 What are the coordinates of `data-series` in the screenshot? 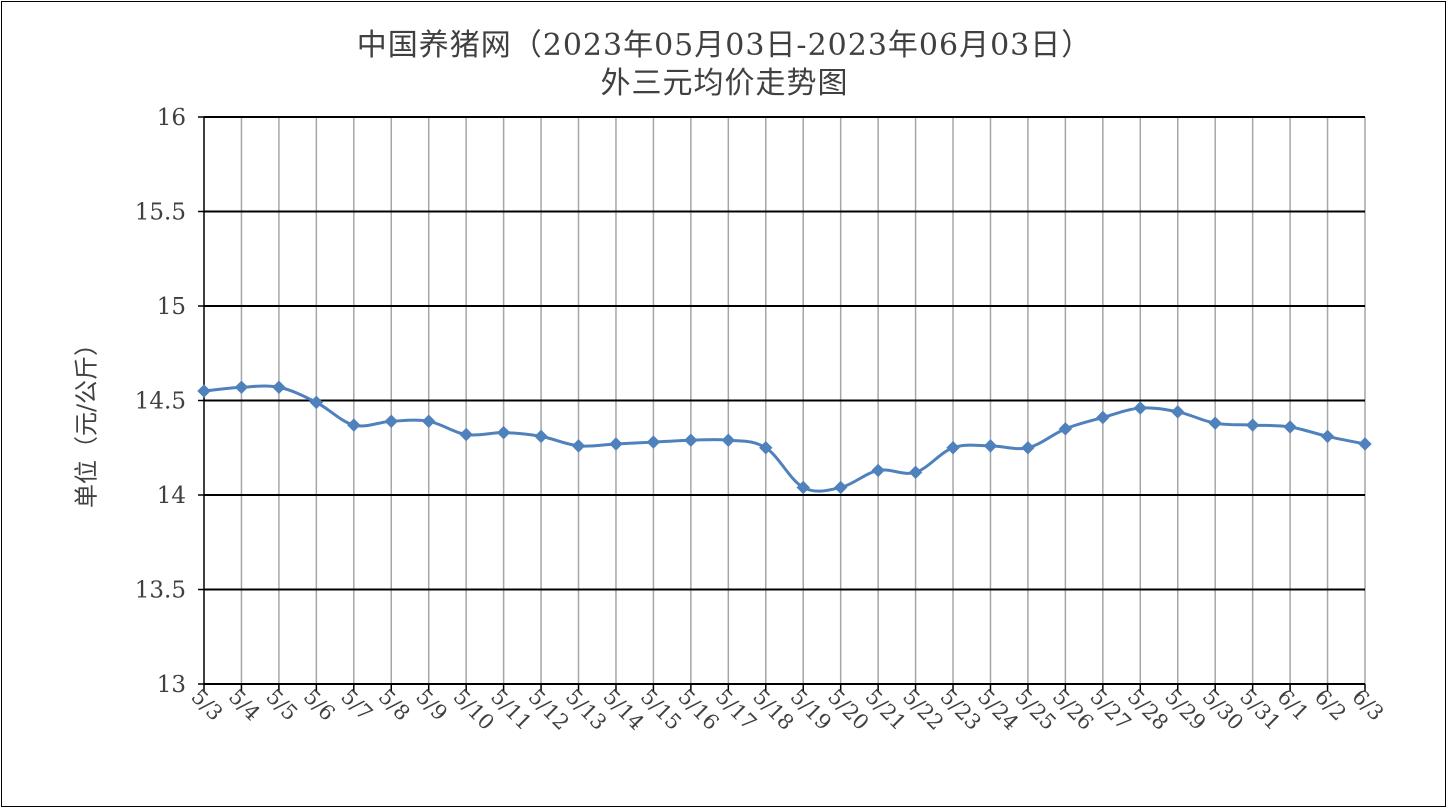 It's located at (784, 437).